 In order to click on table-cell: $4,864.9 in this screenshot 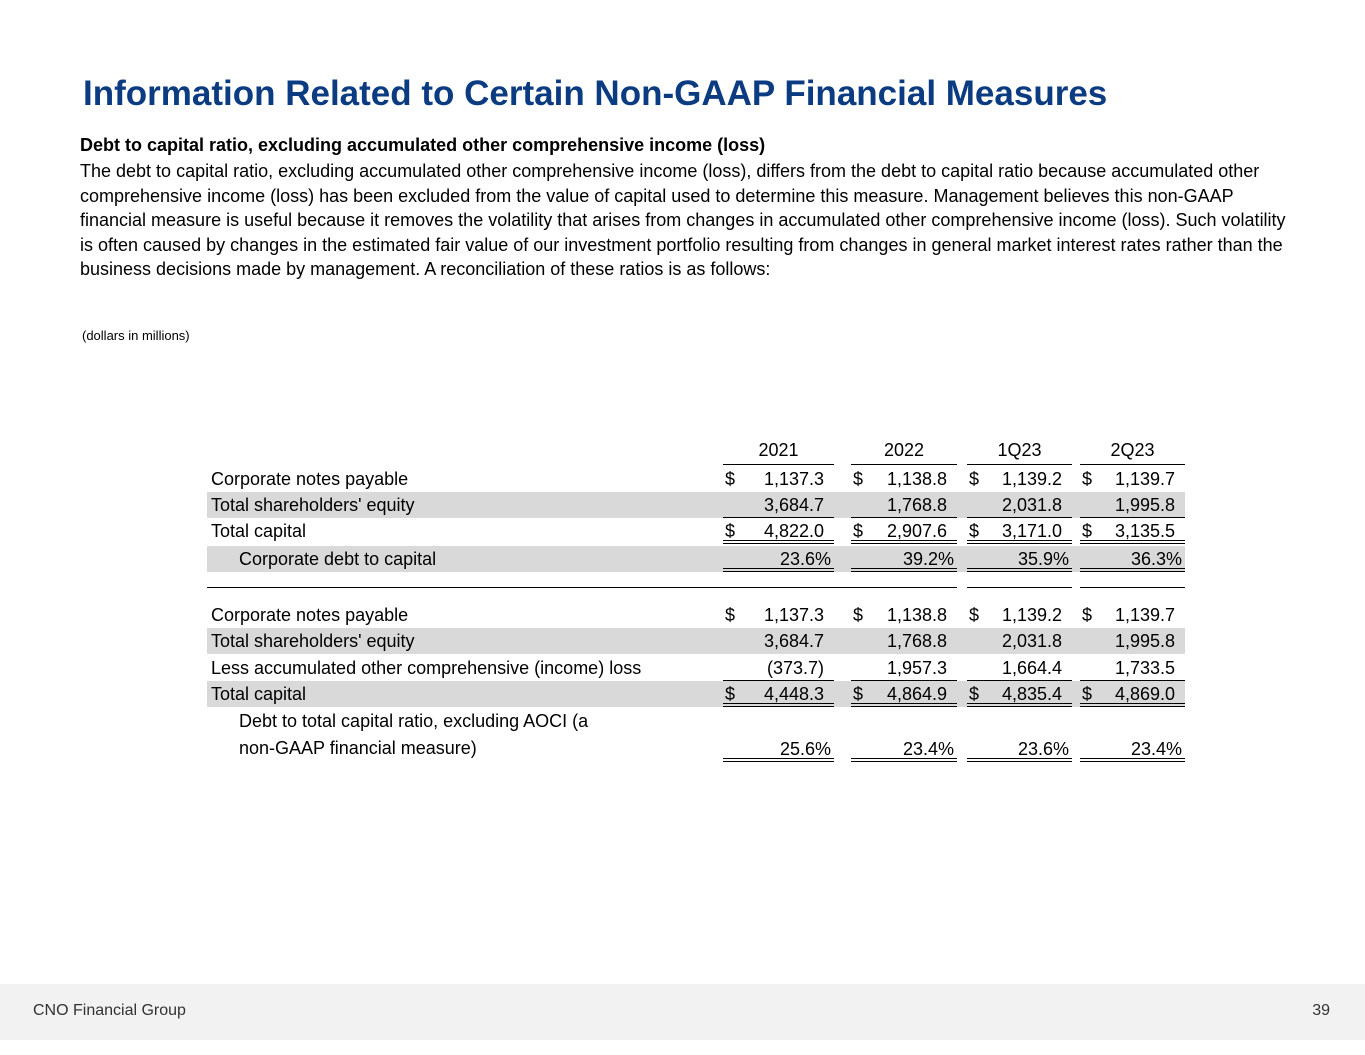, I will do `click(904, 694)`.